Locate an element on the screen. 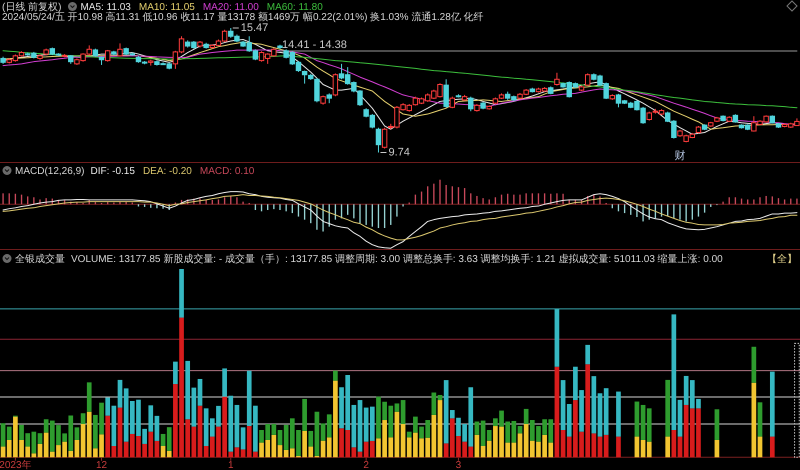  text: DIF: -0.15 is located at coordinates (113, 171).